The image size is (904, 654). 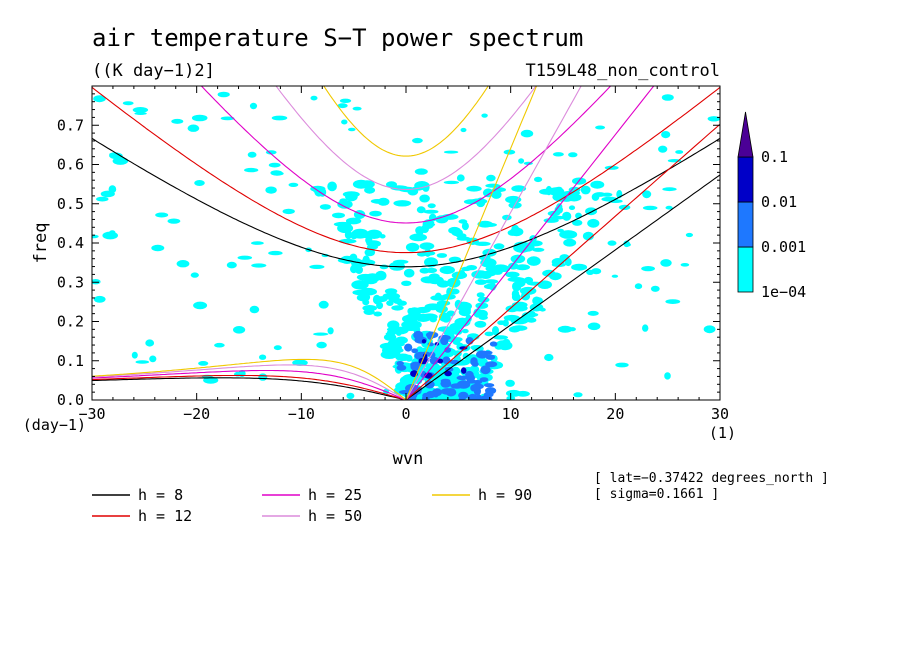 What do you see at coordinates (196, 414) in the screenshot?
I see `x-tick-label: −20` at bounding box center [196, 414].